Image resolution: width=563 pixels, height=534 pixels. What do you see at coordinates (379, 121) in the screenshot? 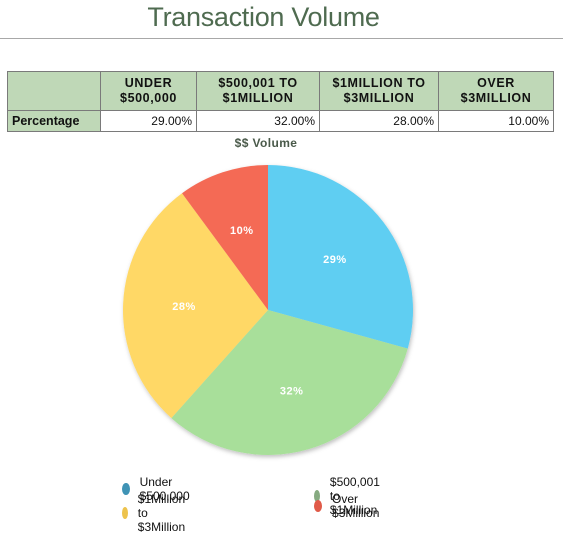
I see `table-cell-value: 28.00%` at bounding box center [379, 121].